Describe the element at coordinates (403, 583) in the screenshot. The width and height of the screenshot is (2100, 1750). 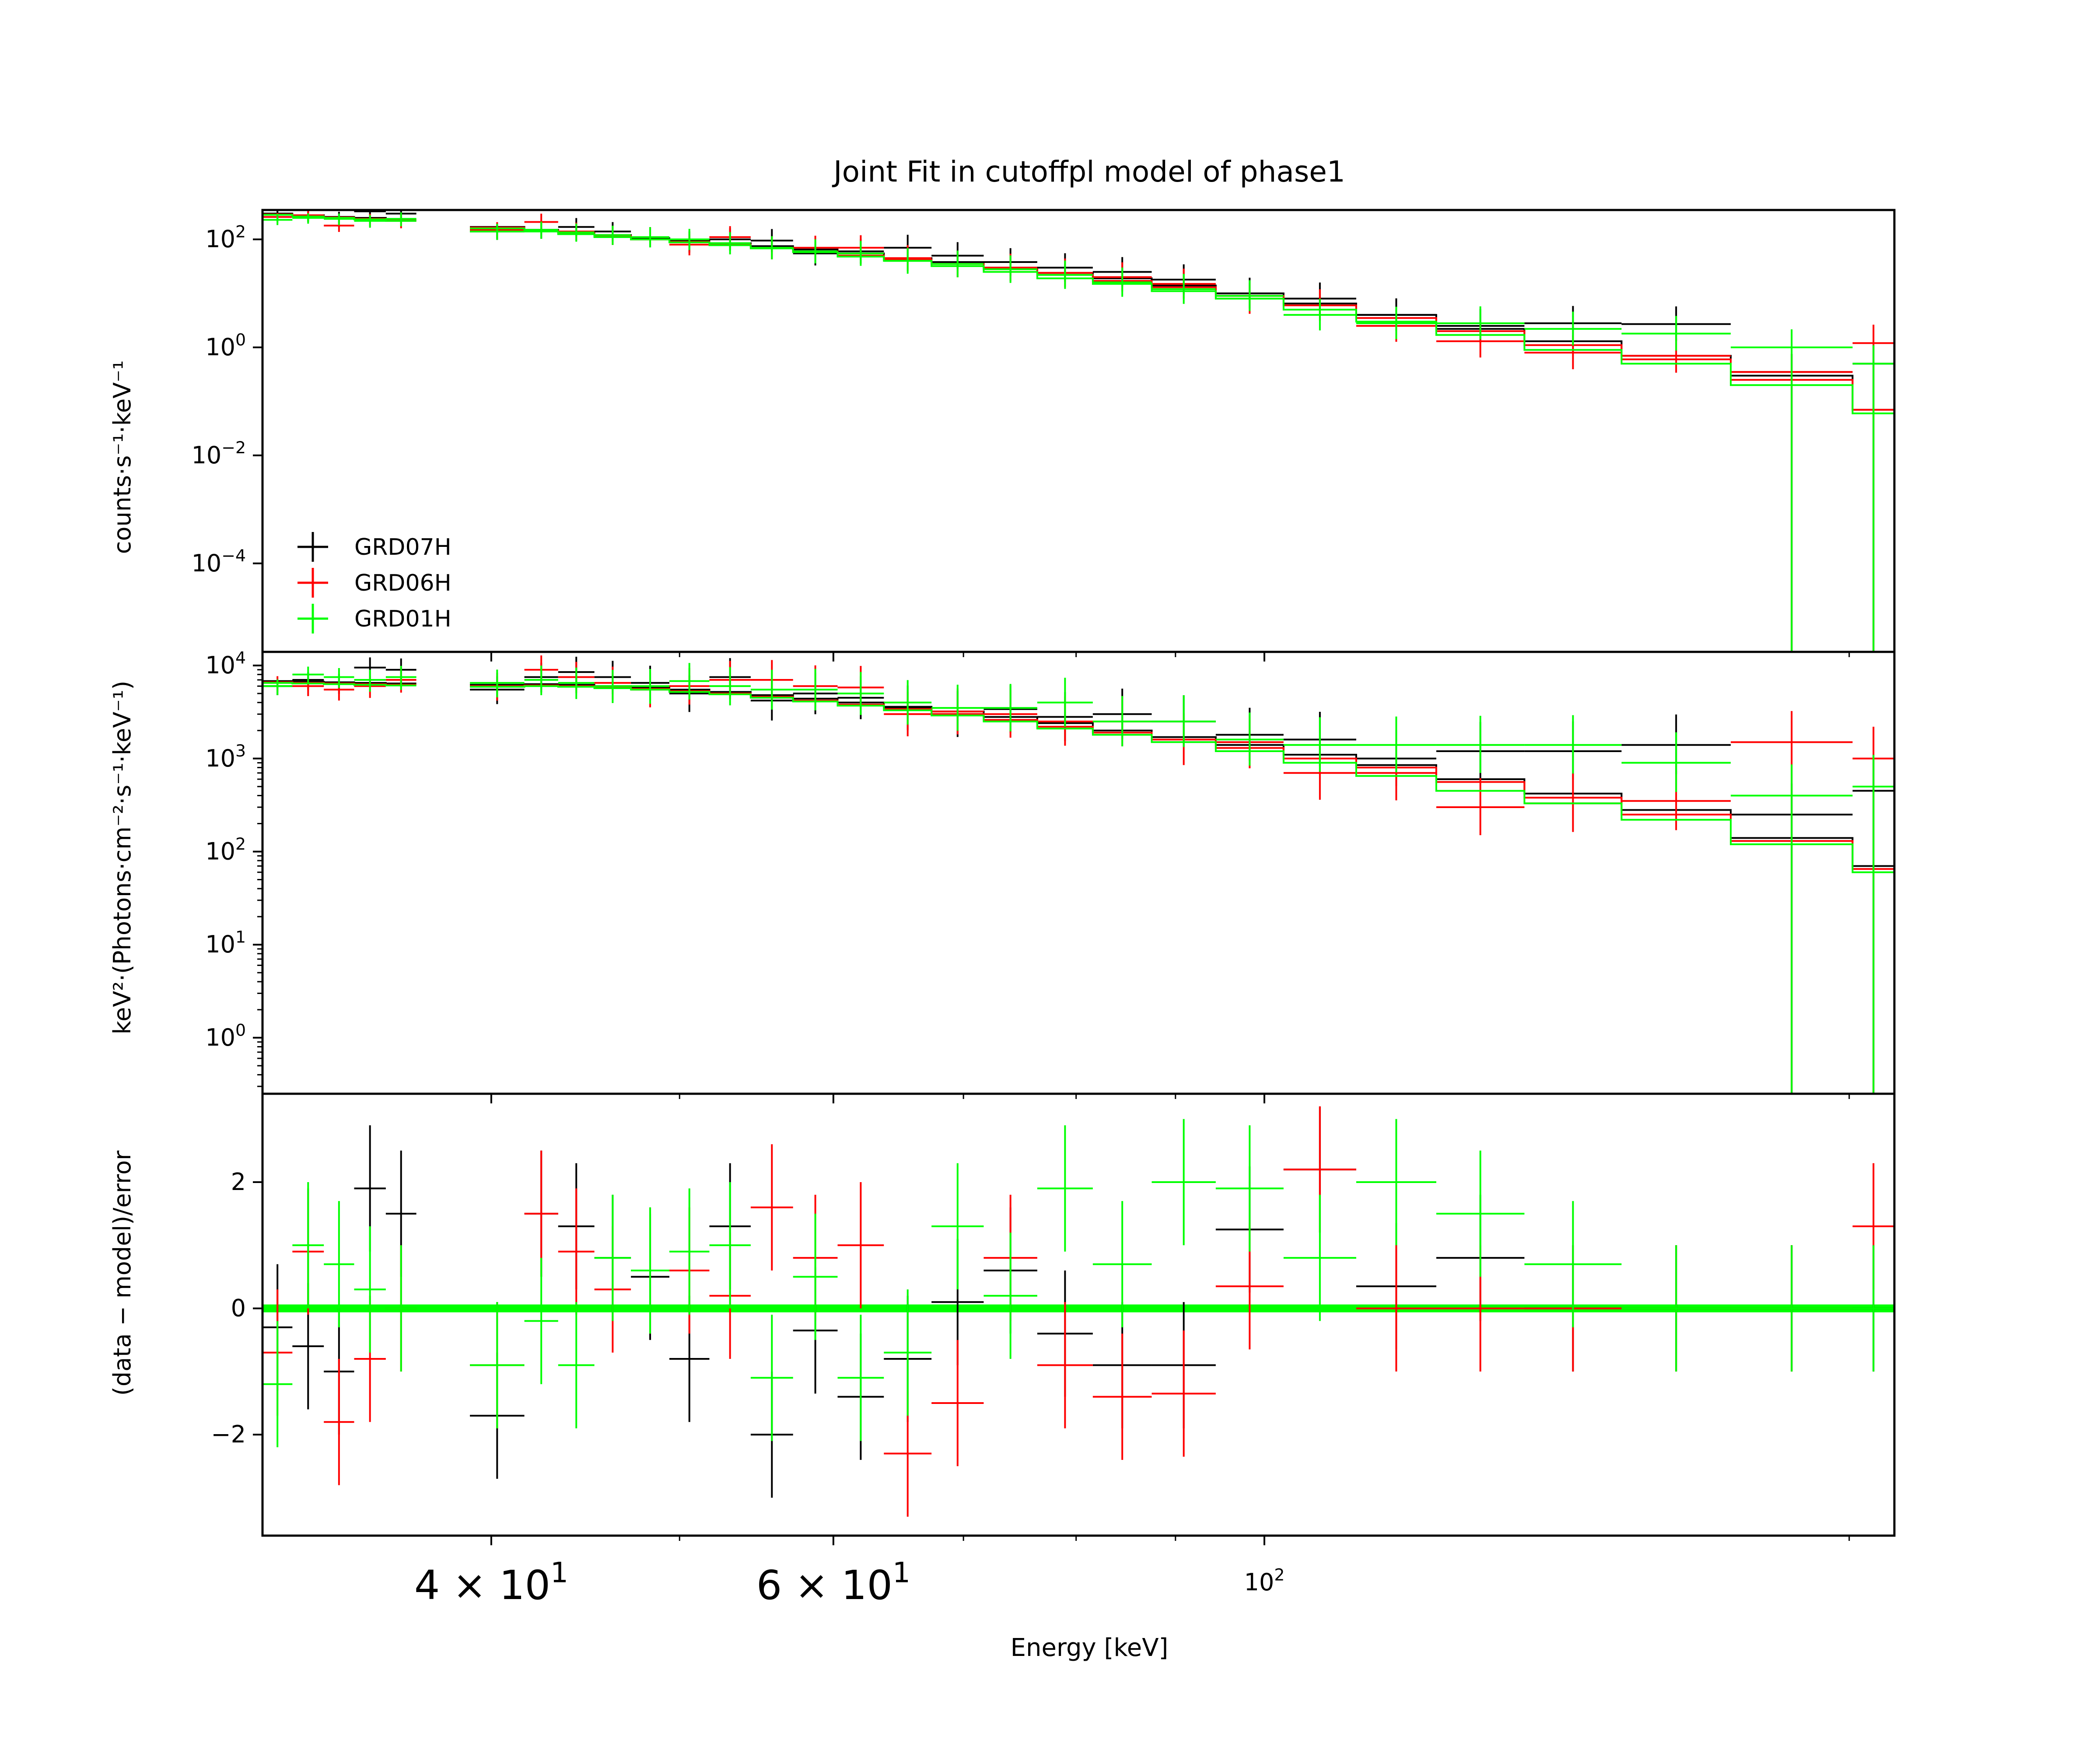
I see `legend-label: GRD06H` at that location.